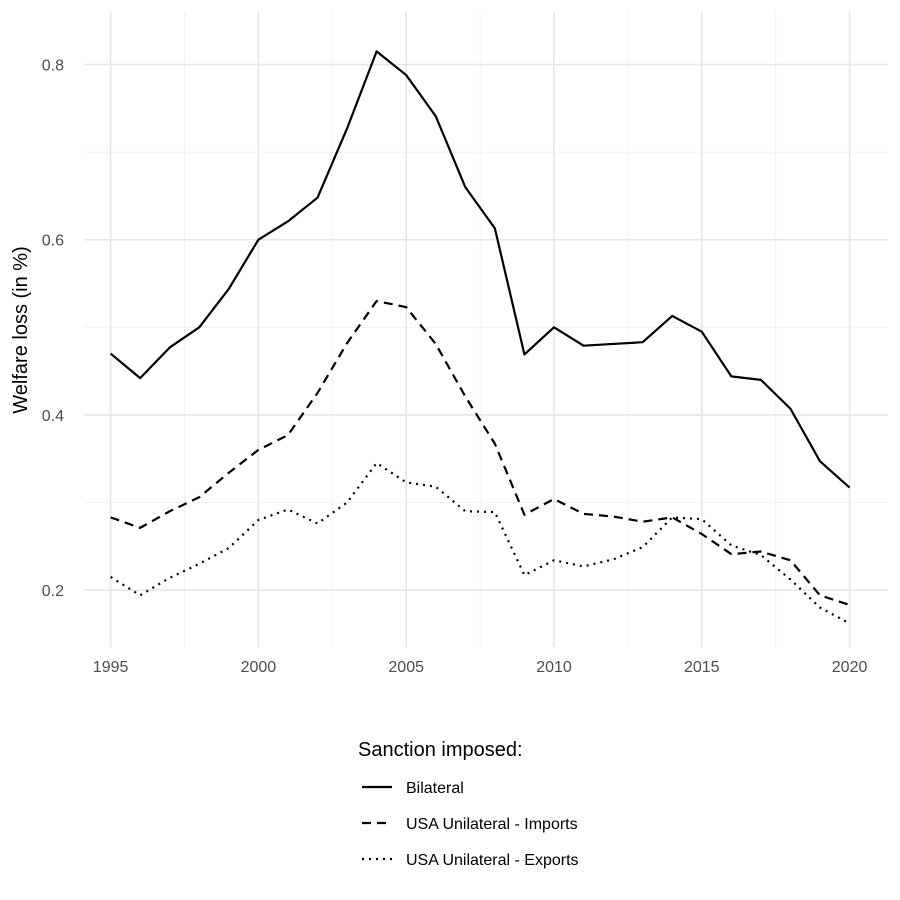  I want to click on y-axis-tick-labels: 0.2 0.4 0.6 0.8, so click(53, 329).